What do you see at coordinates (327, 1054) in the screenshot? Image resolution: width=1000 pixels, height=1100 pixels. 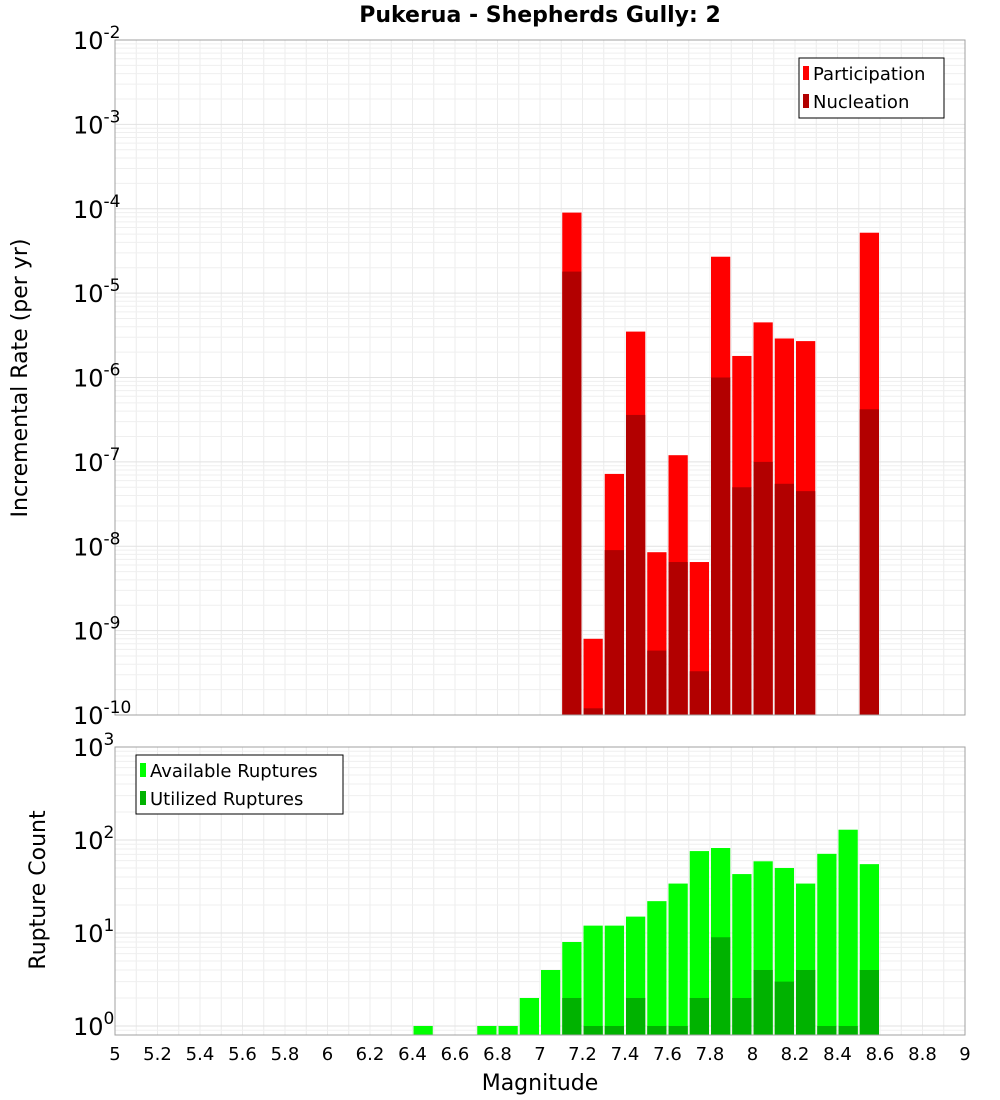 I see `x-tick-label: 6` at bounding box center [327, 1054].